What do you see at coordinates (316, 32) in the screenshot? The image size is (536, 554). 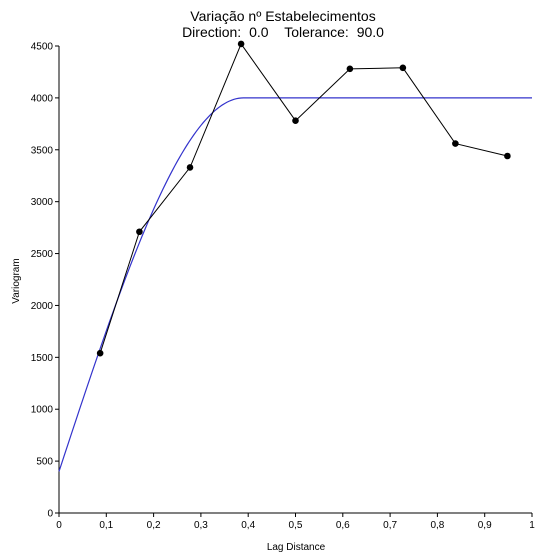 I see `subtitle-tolerance-label: Tolerance:` at bounding box center [316, 32].